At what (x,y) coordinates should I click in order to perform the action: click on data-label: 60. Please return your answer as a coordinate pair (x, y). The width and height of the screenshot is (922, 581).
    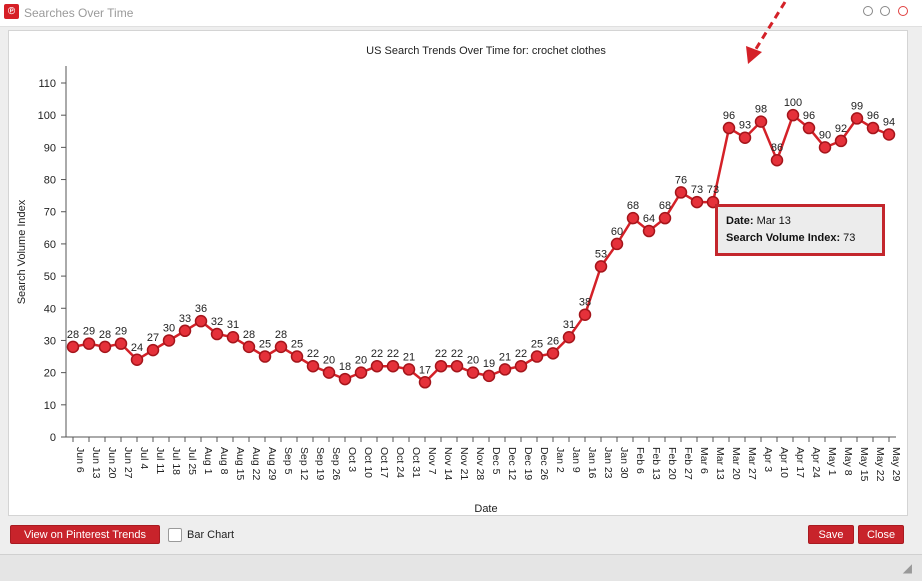
    Looking at the image, I should click on (617, 232).